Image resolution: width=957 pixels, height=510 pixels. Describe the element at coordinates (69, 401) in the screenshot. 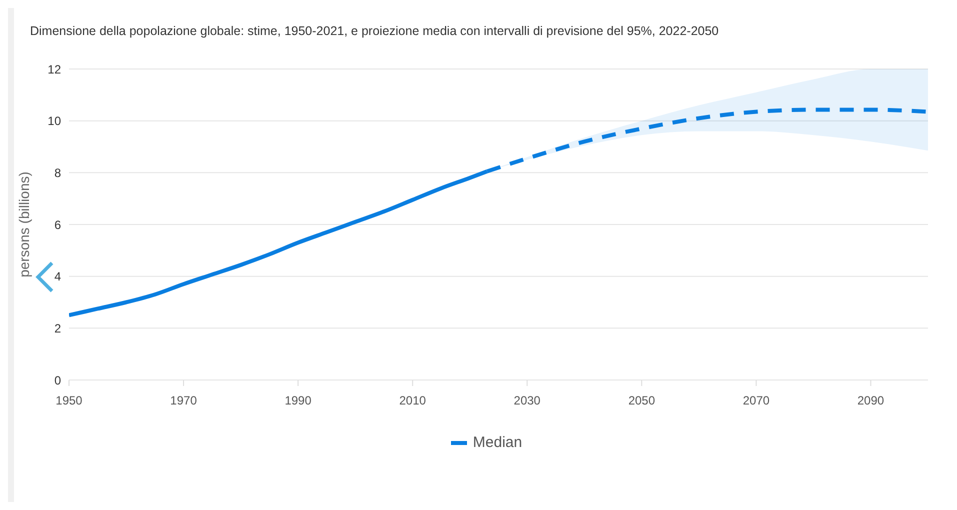

I see `x-tick-label: 1950` at that location.